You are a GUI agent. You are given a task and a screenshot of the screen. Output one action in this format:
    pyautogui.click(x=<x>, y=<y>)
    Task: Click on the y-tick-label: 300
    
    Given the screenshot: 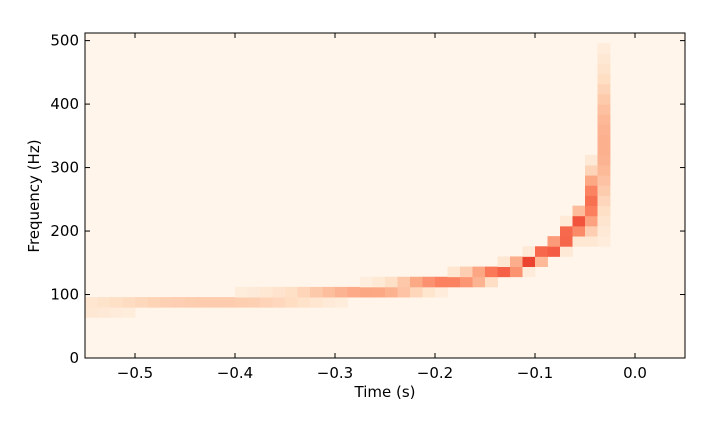 What is the action you would take?
    pyautogui.click(x=64, y=168)
    